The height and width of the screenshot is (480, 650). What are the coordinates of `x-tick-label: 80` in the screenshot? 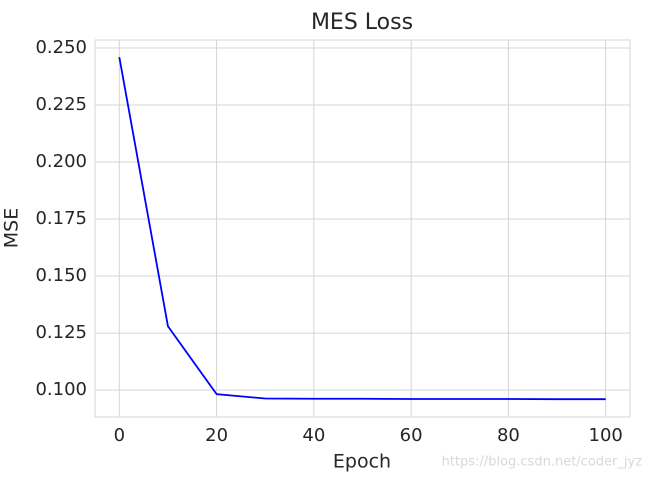 It's located at (508, 435).